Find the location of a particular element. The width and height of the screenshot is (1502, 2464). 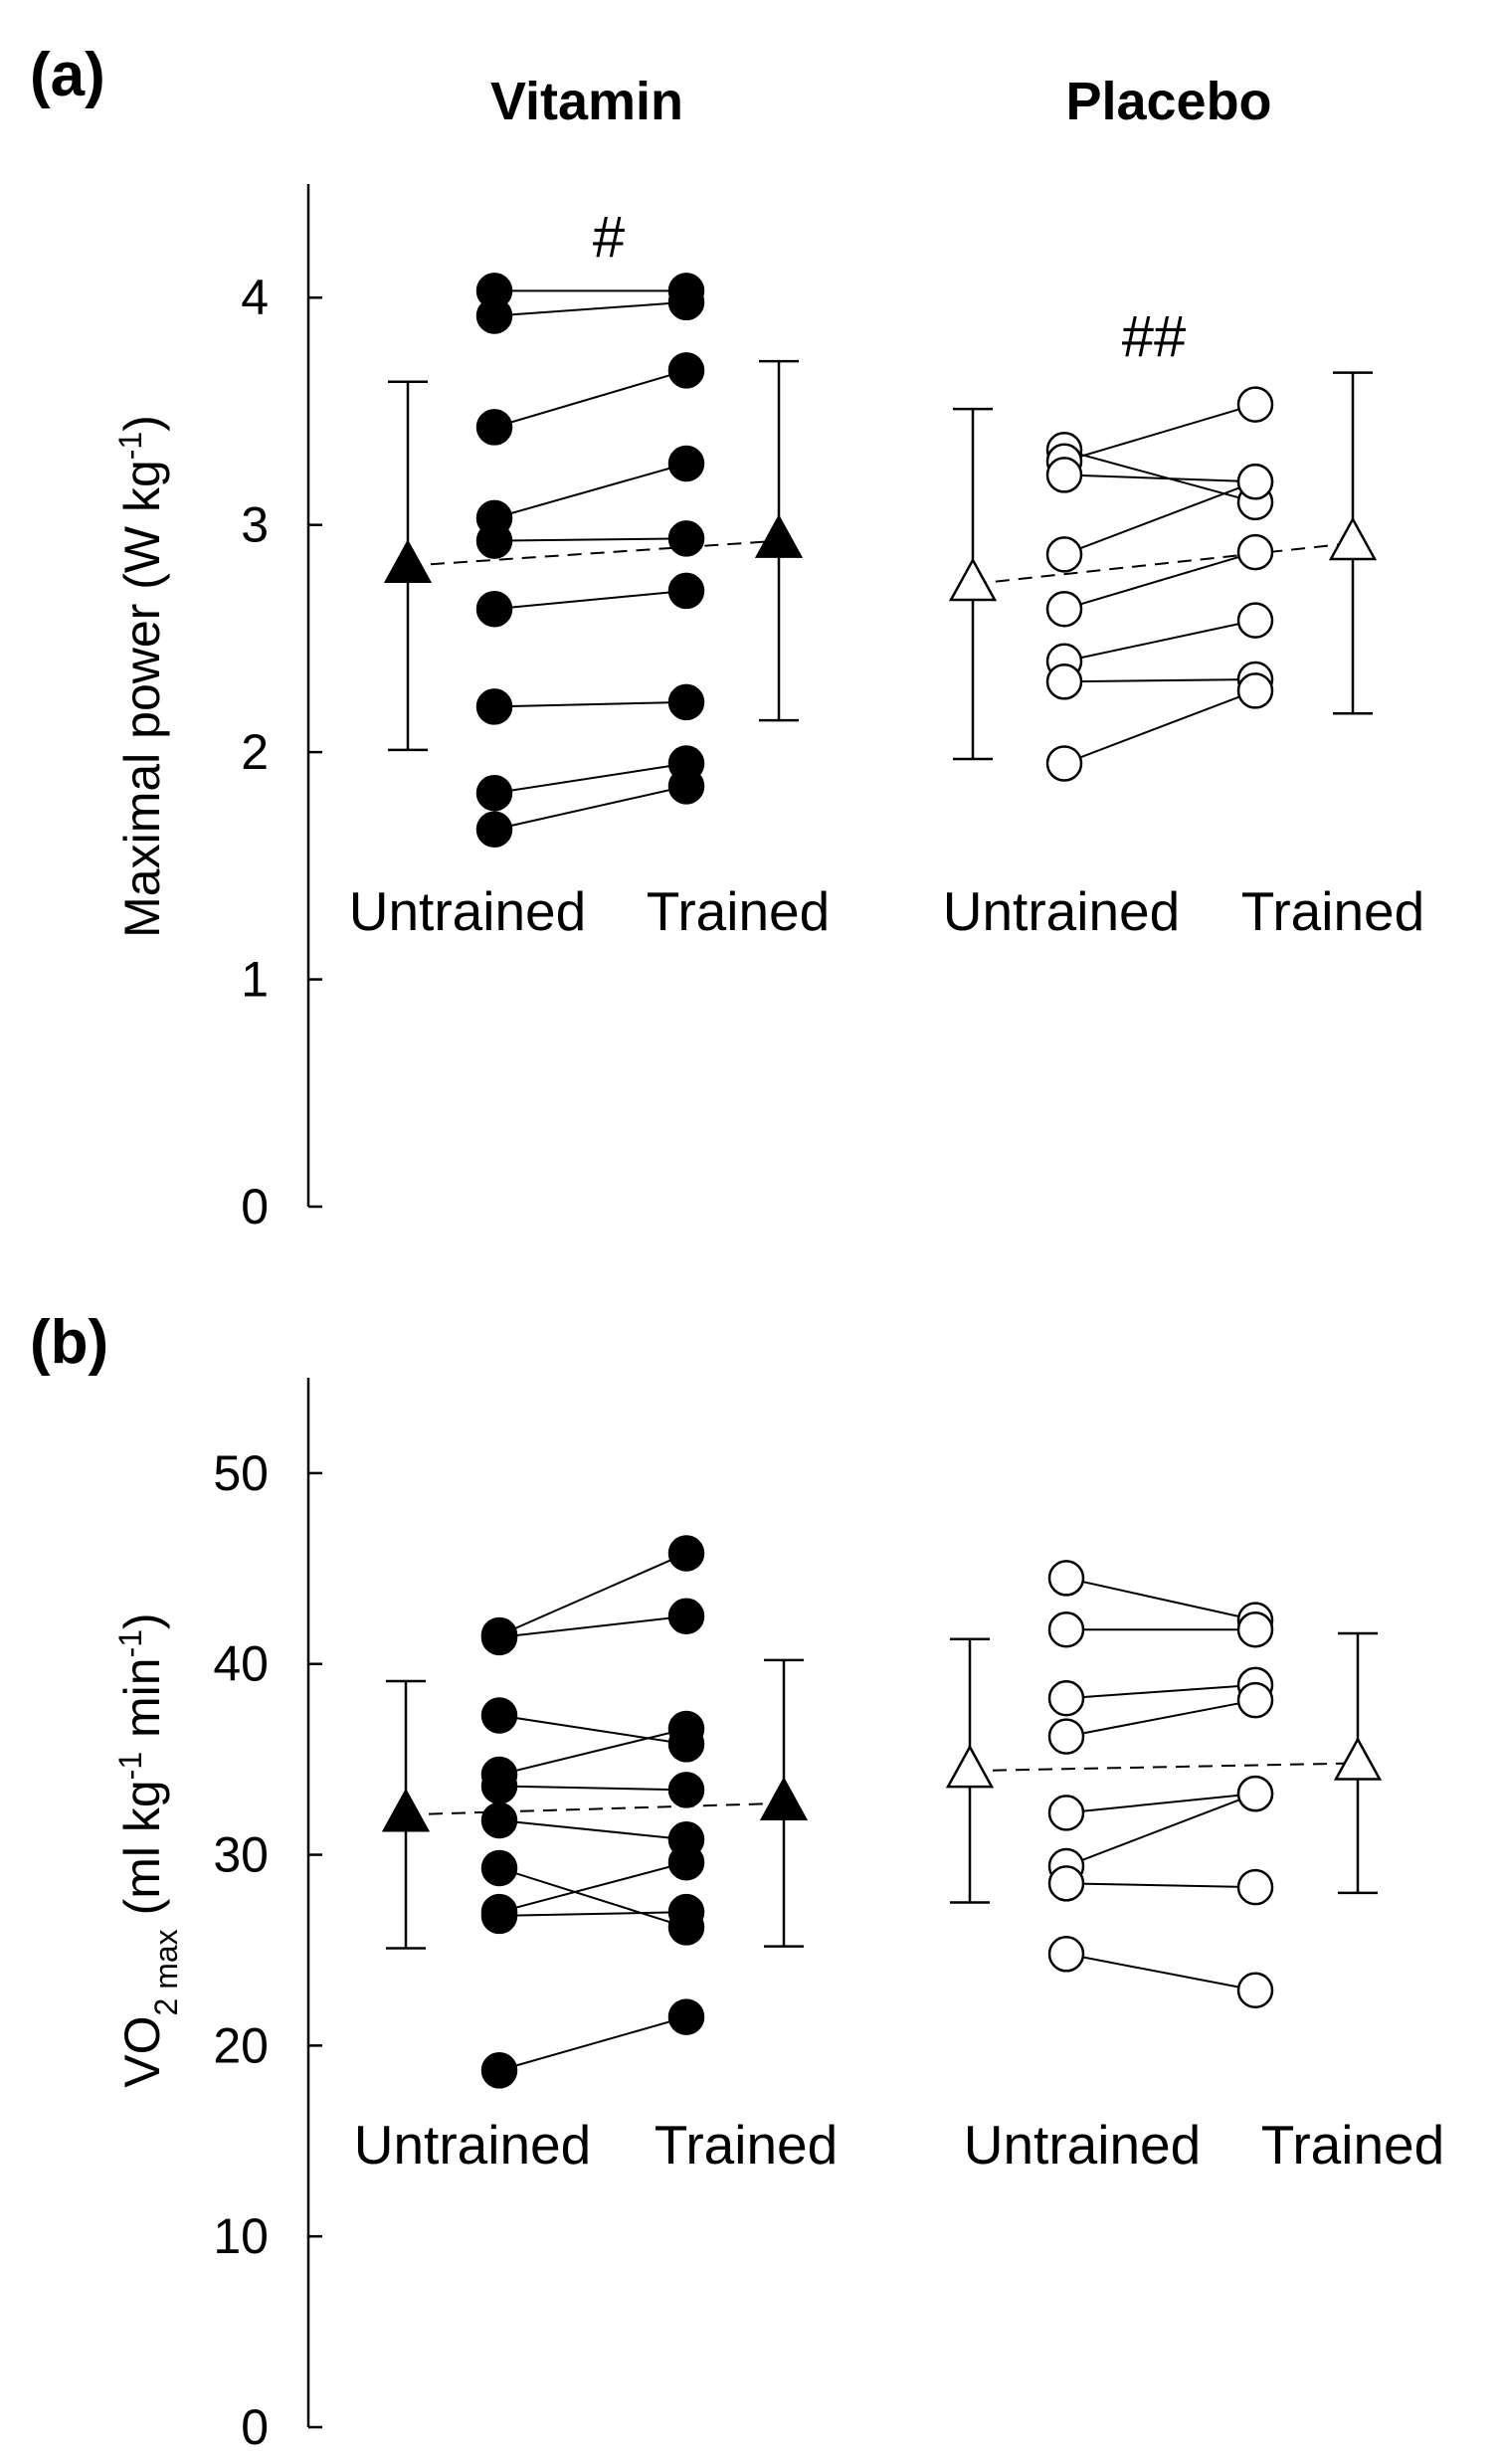

panel-b-ylabel-main: VO is located at coordinates (142, 2051).